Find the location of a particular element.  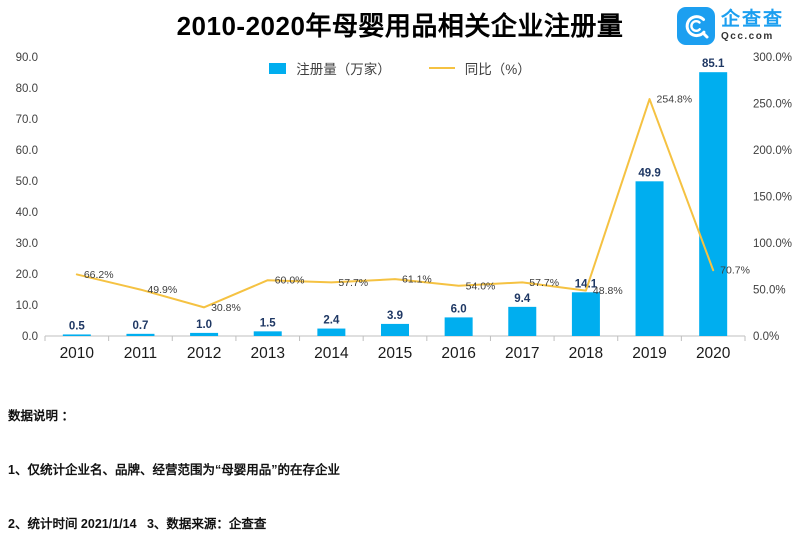

bar-value-label: 85.1 is located at coordinates (713, 64).